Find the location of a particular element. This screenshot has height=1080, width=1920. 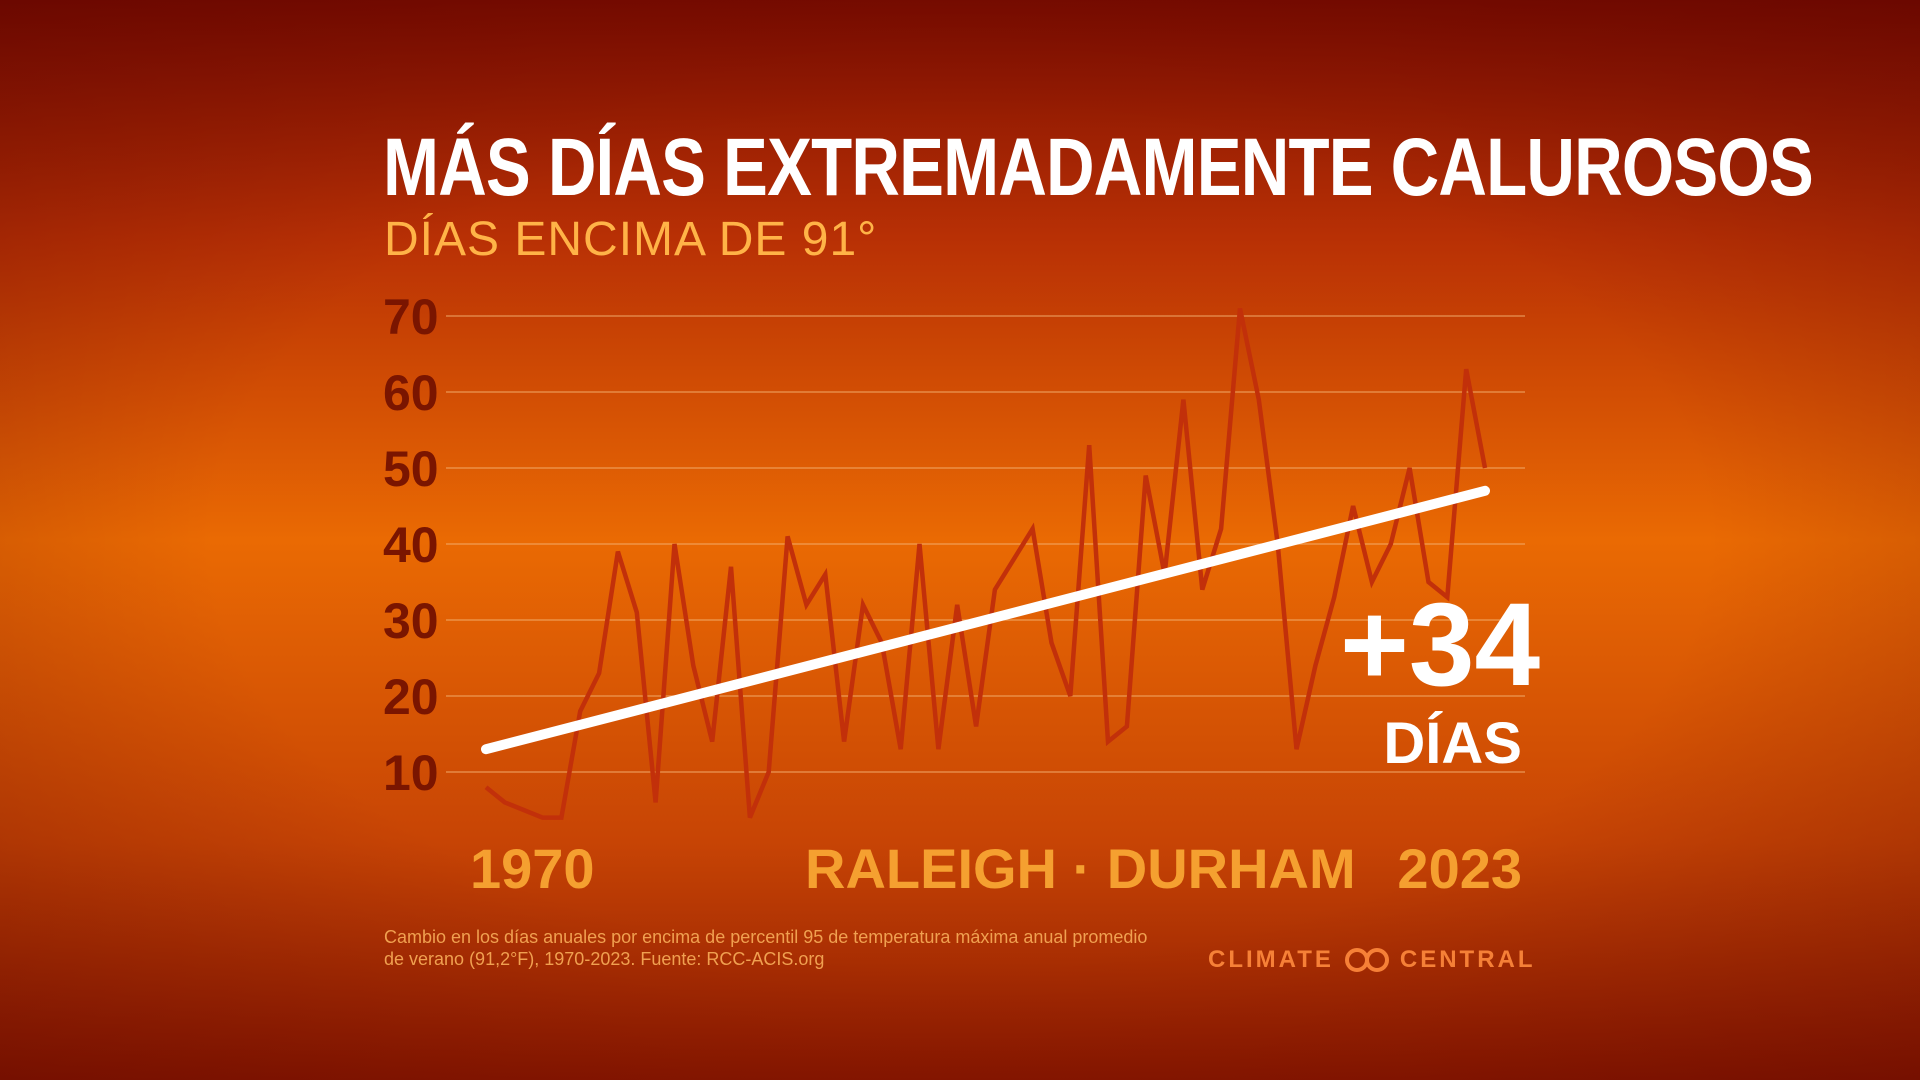

trend-line is located at coordinates (985, 620).